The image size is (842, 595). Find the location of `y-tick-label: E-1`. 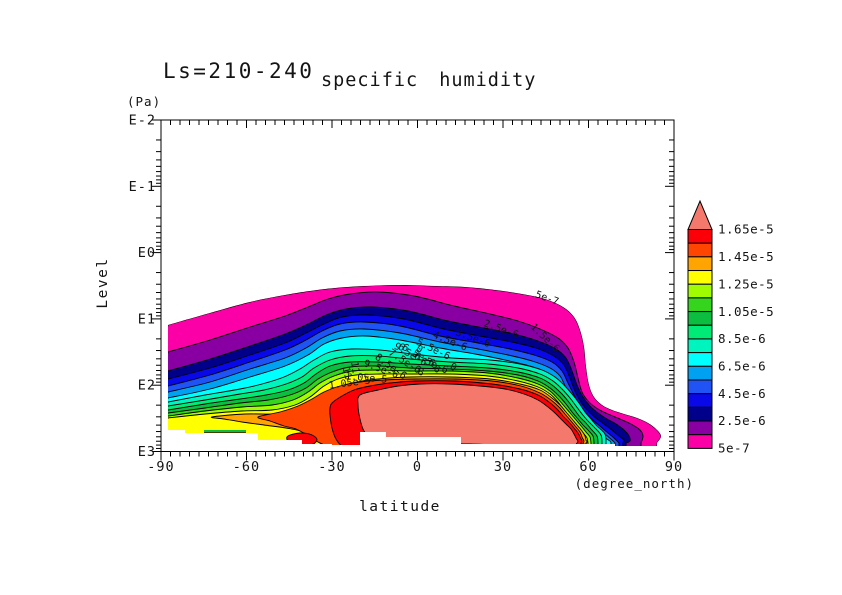

y-tick-label: E-1 is located at coordinates (142, 187).